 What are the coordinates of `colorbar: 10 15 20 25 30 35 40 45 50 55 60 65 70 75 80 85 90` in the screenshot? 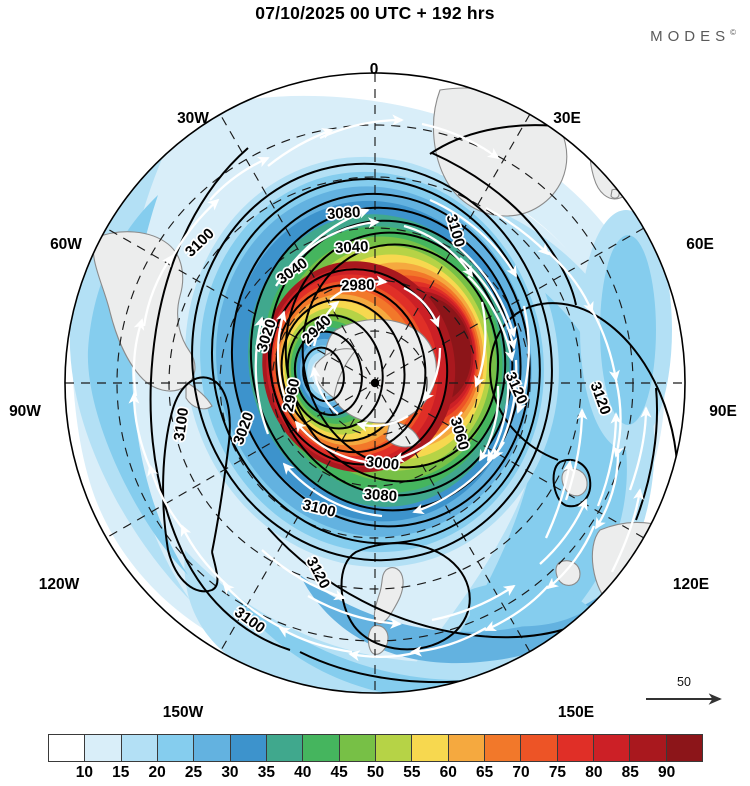 It's located at (375, 747).